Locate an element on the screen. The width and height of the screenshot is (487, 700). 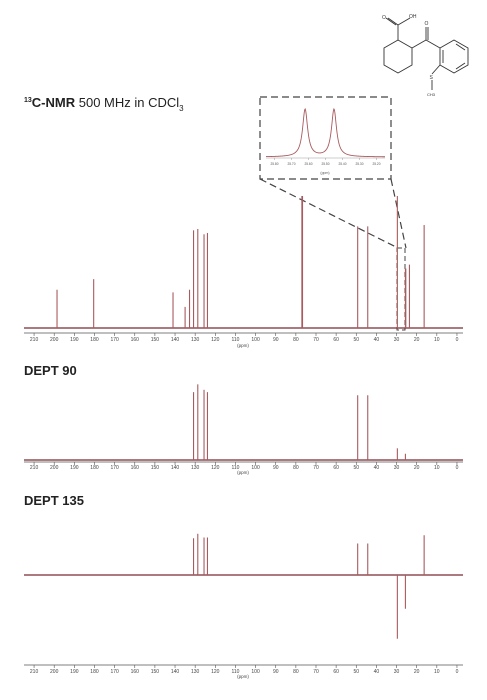
inset-connector-left is located at coordinates (329, 213).